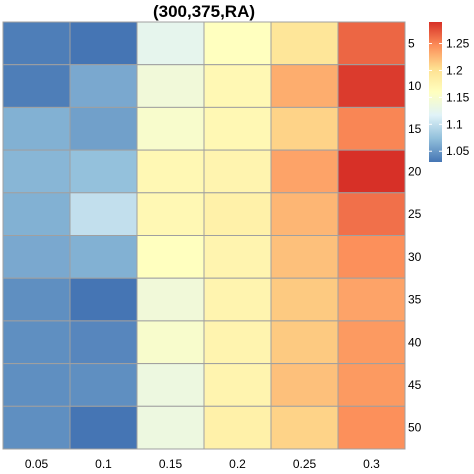  What do you see at coordinates (415, 171) in the screenshot?
I see `y-tick-label: 20` at bounding box center [415, 171].